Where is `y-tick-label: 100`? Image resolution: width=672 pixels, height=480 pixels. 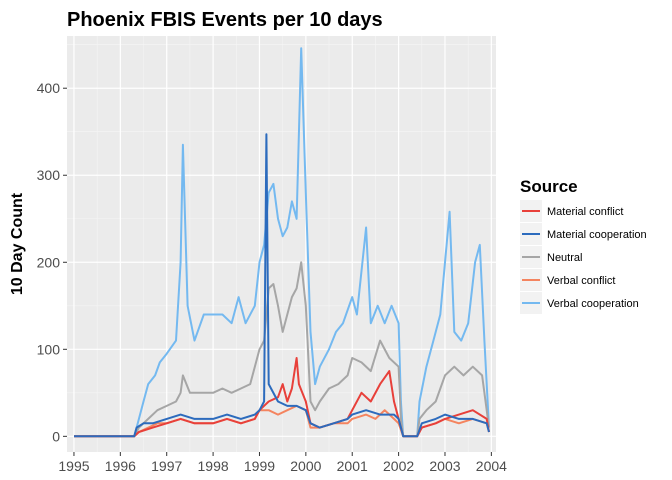
y-tick-label: 100 is located at coordinates (49, 349).